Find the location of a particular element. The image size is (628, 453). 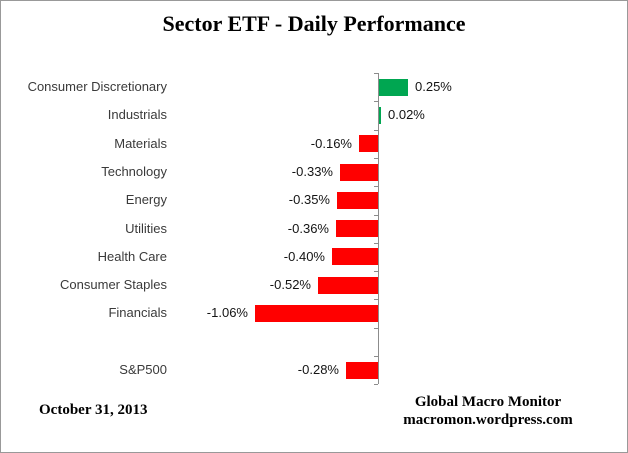

category-label-energy: Energy is located at coordinates (146, 199).